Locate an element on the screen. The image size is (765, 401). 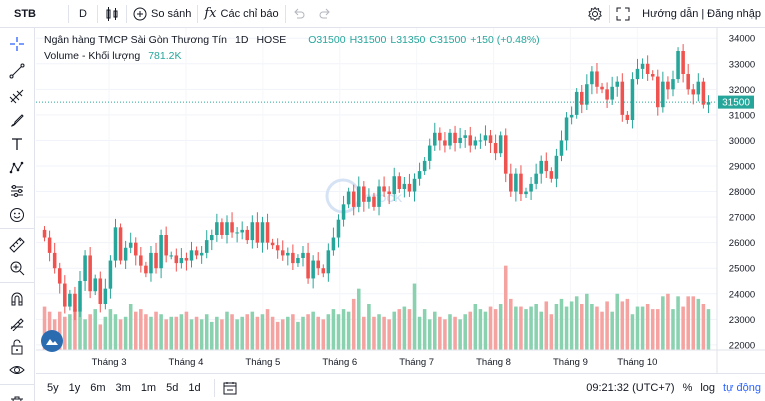
crosshair-icon is located at coordinates (17, 44).